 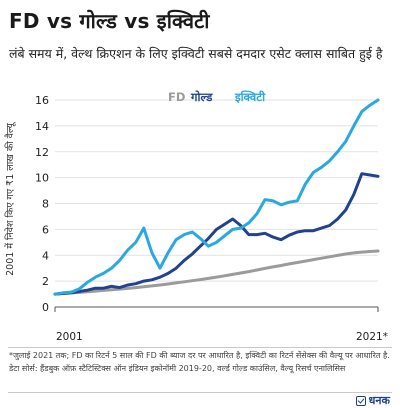 What do you see at coordinates (360, 400) in the screenshot?
I see `brand-check-icon` at bounding box center [360, 400].